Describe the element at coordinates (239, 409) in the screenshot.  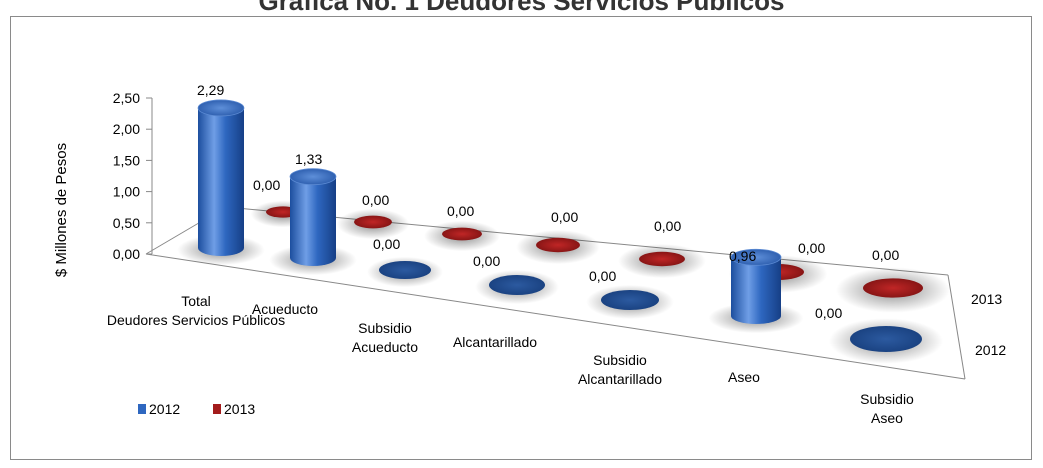
I see `legend-label-2013: 2013` at that location.